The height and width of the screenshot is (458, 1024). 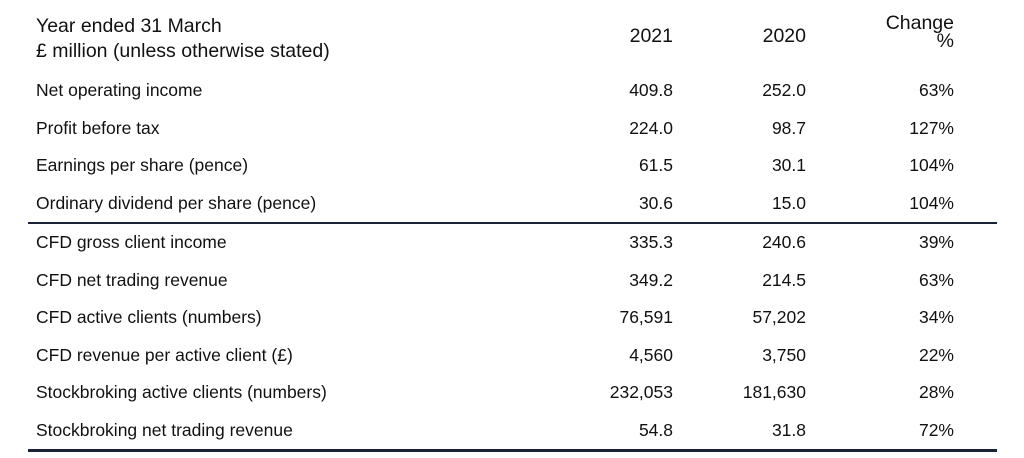 I want to click on row-label: CFD gross client income, so click(x=131, y=242).